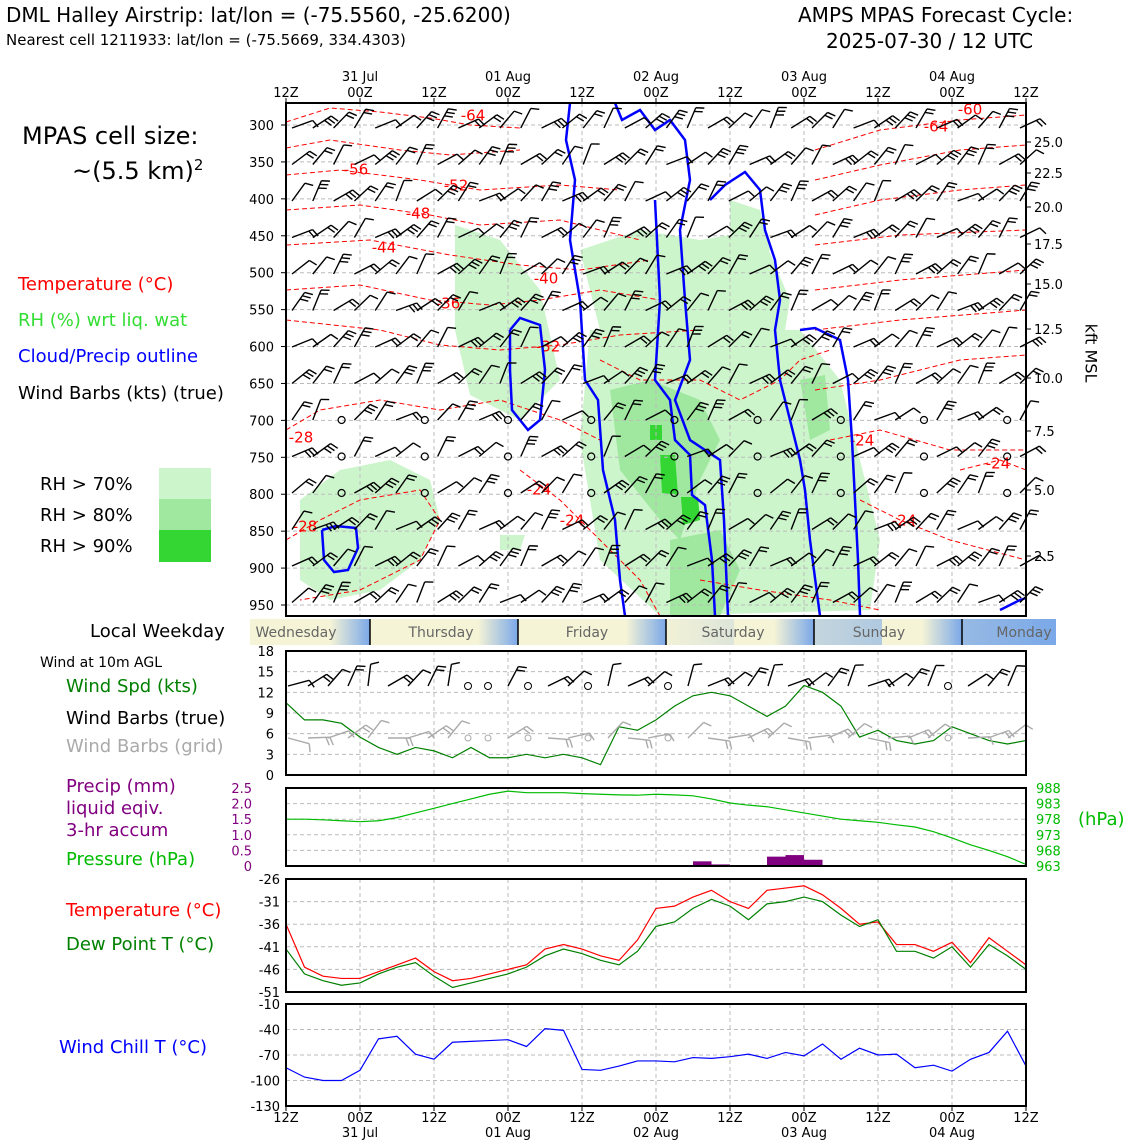 The image size is (1140, 1140). Describe the element at coordinates (794, 860) in the screenshot. I see `precip-bar` at that location.